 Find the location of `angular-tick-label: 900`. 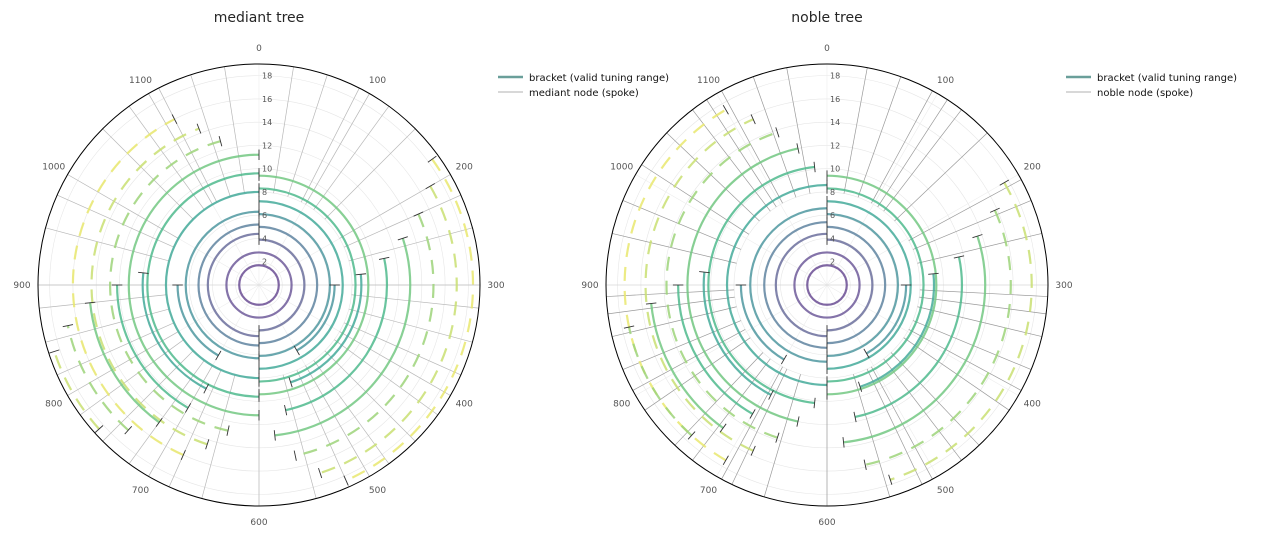

angular-tick-label: 900 is located at coordinates (589, 286).